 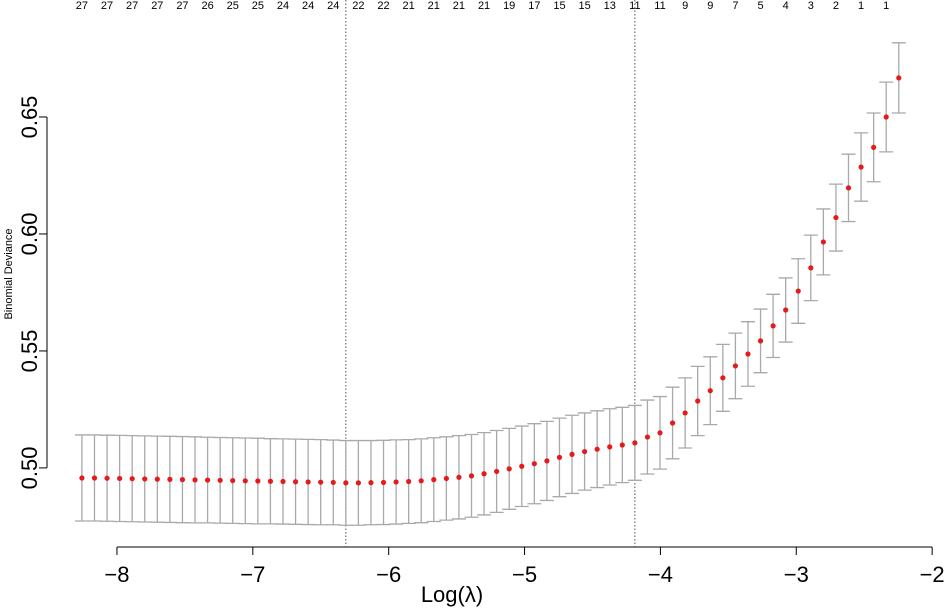 I want to click on top-label: 17, so click(x=534, y=6).